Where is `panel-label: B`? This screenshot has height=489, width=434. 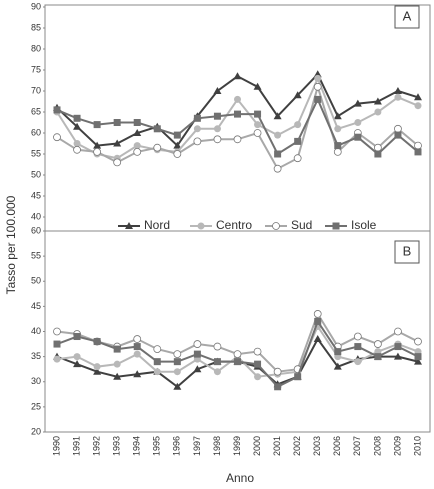
panel-label: B is located at coordinates (407, 250).